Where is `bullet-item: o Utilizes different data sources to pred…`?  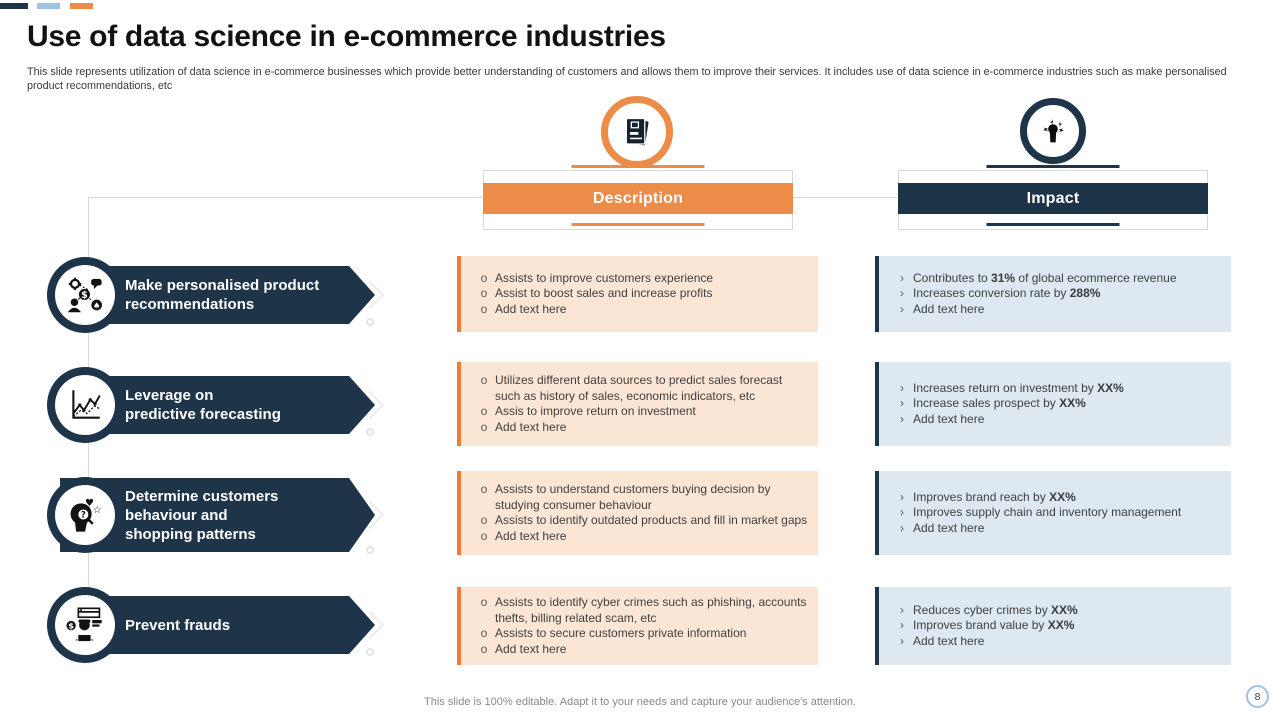 bullet-item: o Utilizes different data sources to pred… is located at coordinates (631, 388).